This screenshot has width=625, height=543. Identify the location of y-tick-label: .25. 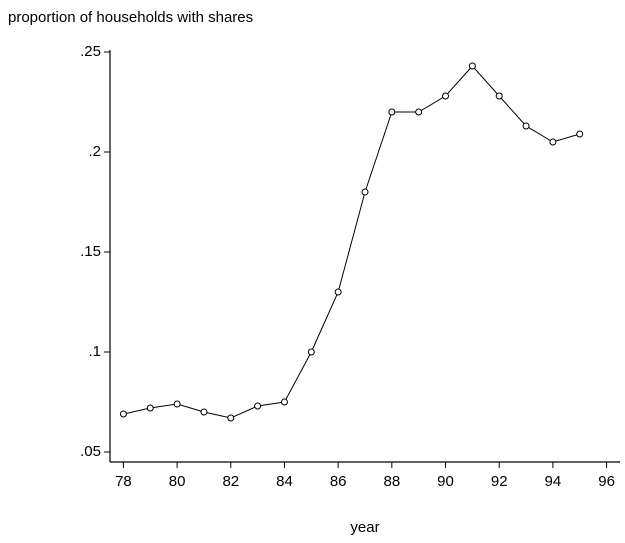
(90, 51).